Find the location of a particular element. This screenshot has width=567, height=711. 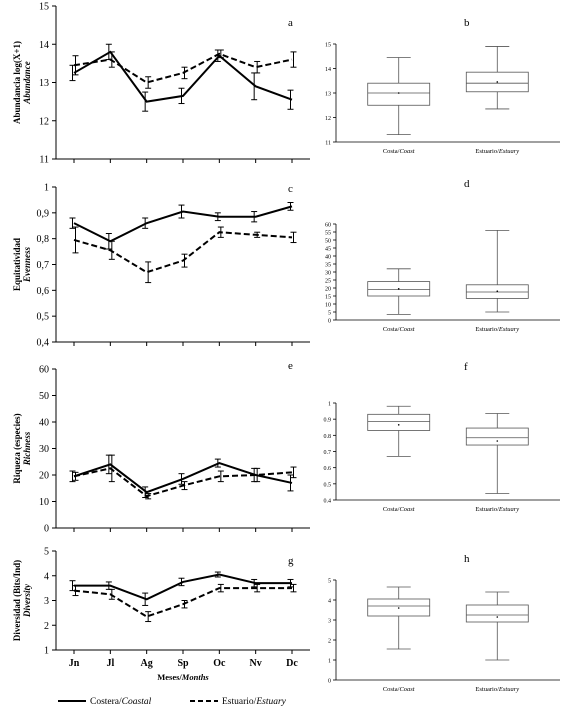

panel-letter-e: e is located at coordinates (290, 366).